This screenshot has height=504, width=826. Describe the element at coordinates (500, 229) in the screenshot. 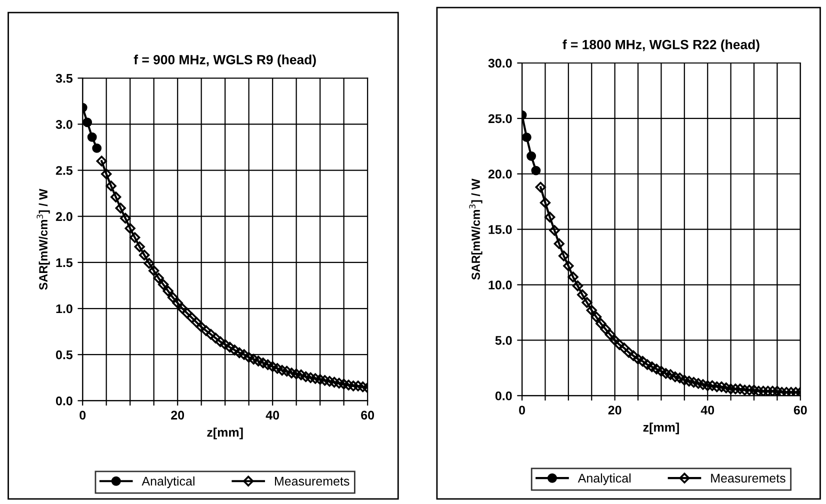

I see `y-tick-label: 15.0` at that location.